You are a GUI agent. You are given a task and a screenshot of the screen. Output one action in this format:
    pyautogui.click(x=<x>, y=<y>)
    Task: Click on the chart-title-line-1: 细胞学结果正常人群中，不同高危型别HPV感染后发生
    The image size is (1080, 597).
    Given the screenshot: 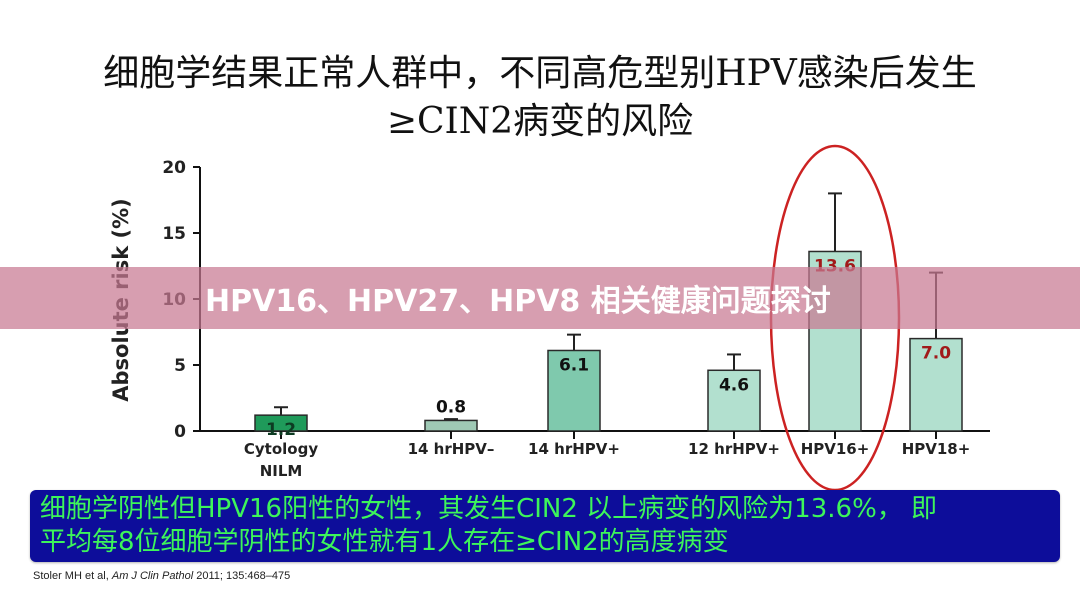 What is the action you would take?
    pyautogui.click(x=540, y=73)
    